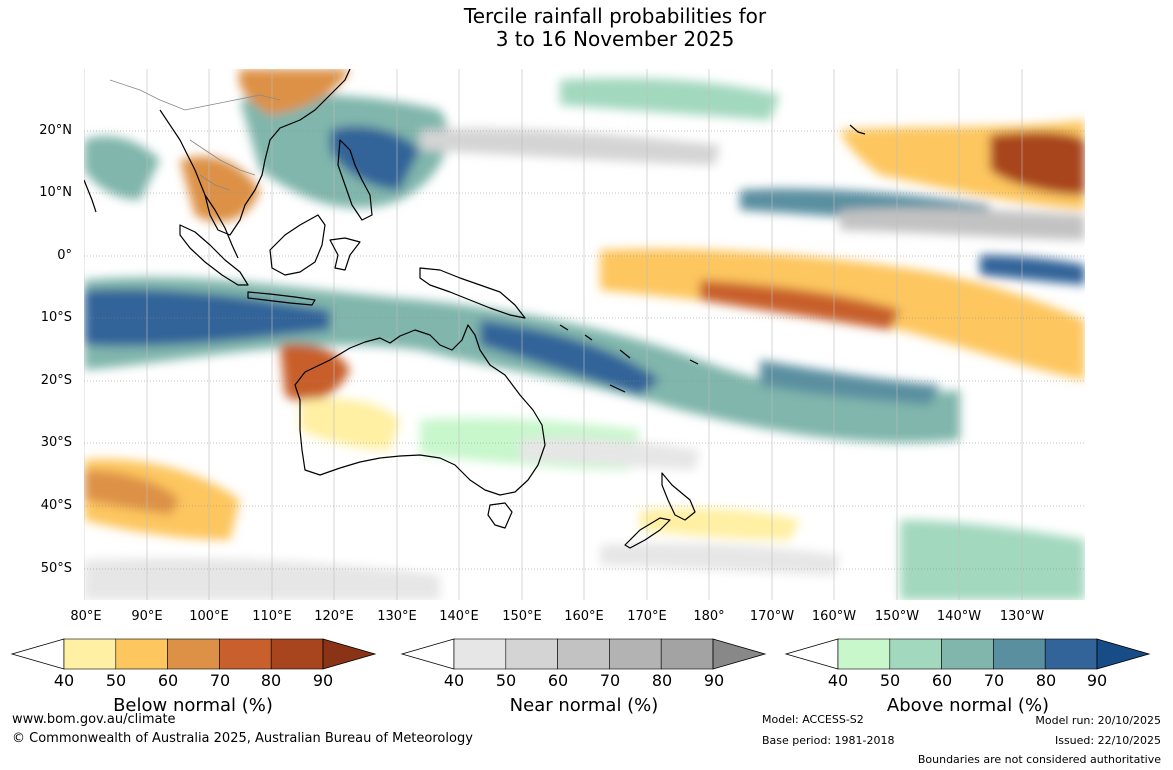 Image resolution: width=1173 pixels, height=770 pixels. Describe the element at coordinates (271, 680) in the screenshot. I see `cb-below-tick: 80` at that location.